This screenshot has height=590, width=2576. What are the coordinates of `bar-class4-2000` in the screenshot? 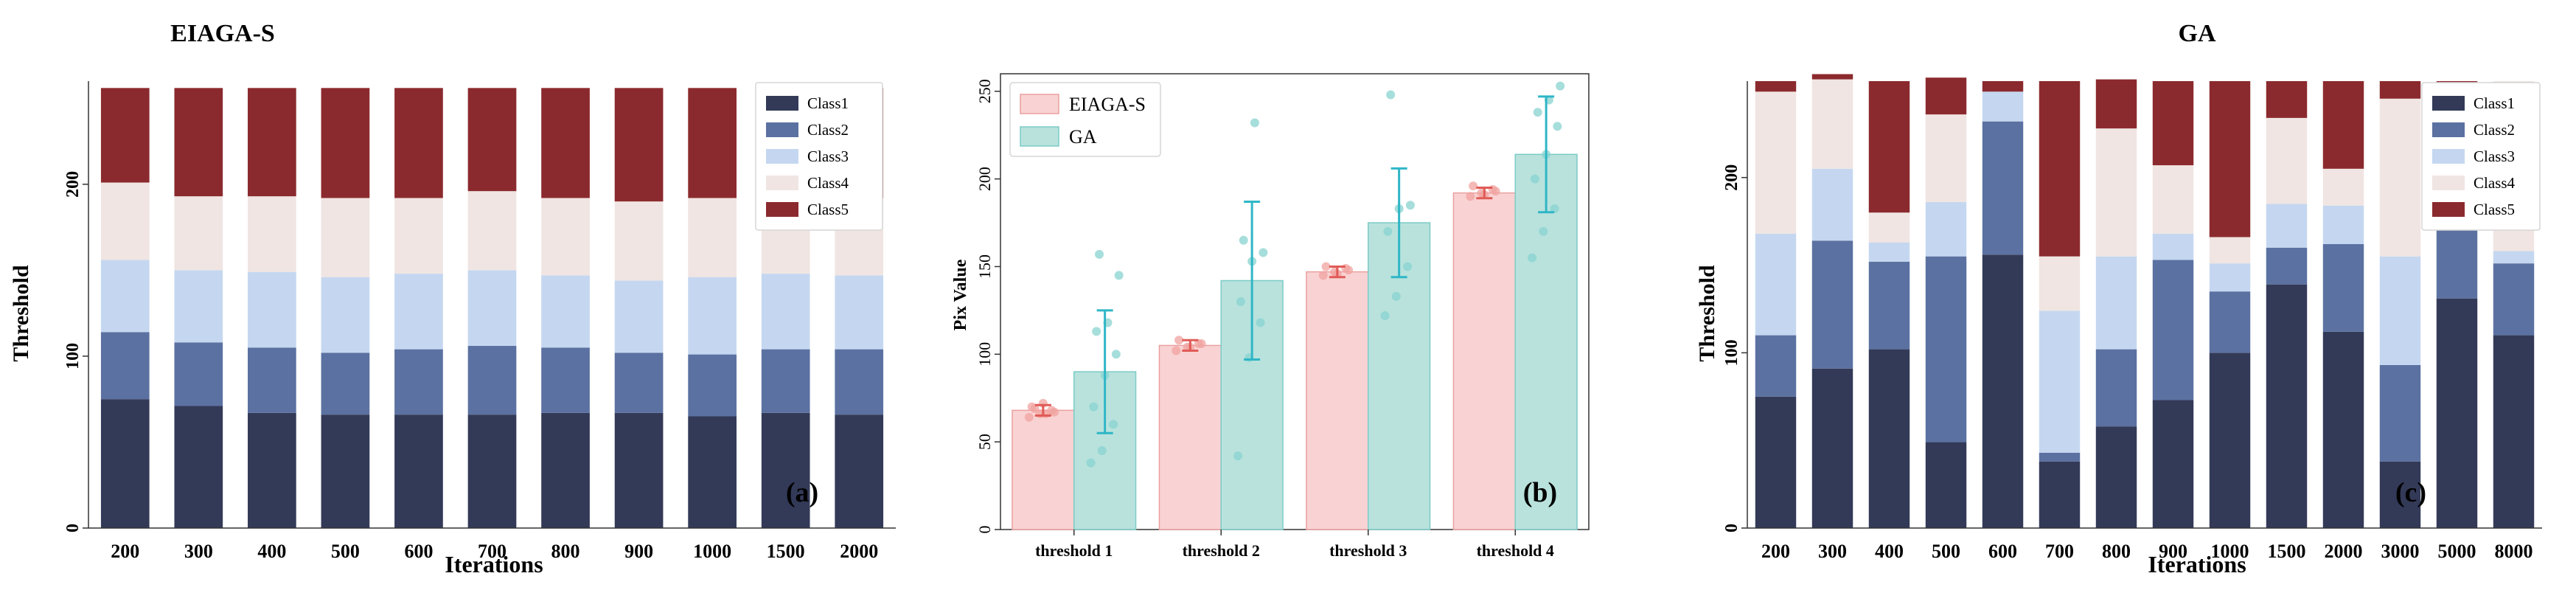 It's located at (2343, 187).